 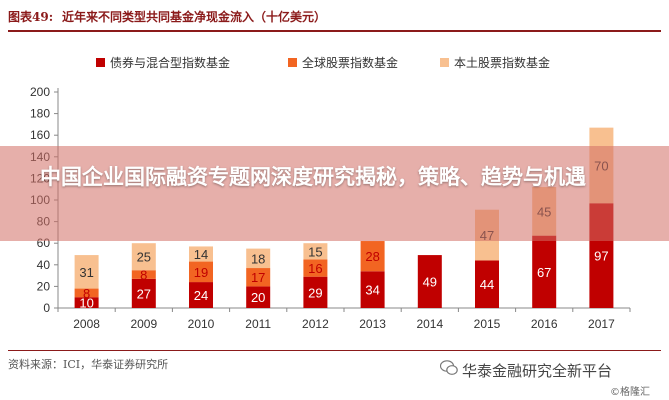 I want to click on bar-value-label: 17, so click(x=258, y=277).